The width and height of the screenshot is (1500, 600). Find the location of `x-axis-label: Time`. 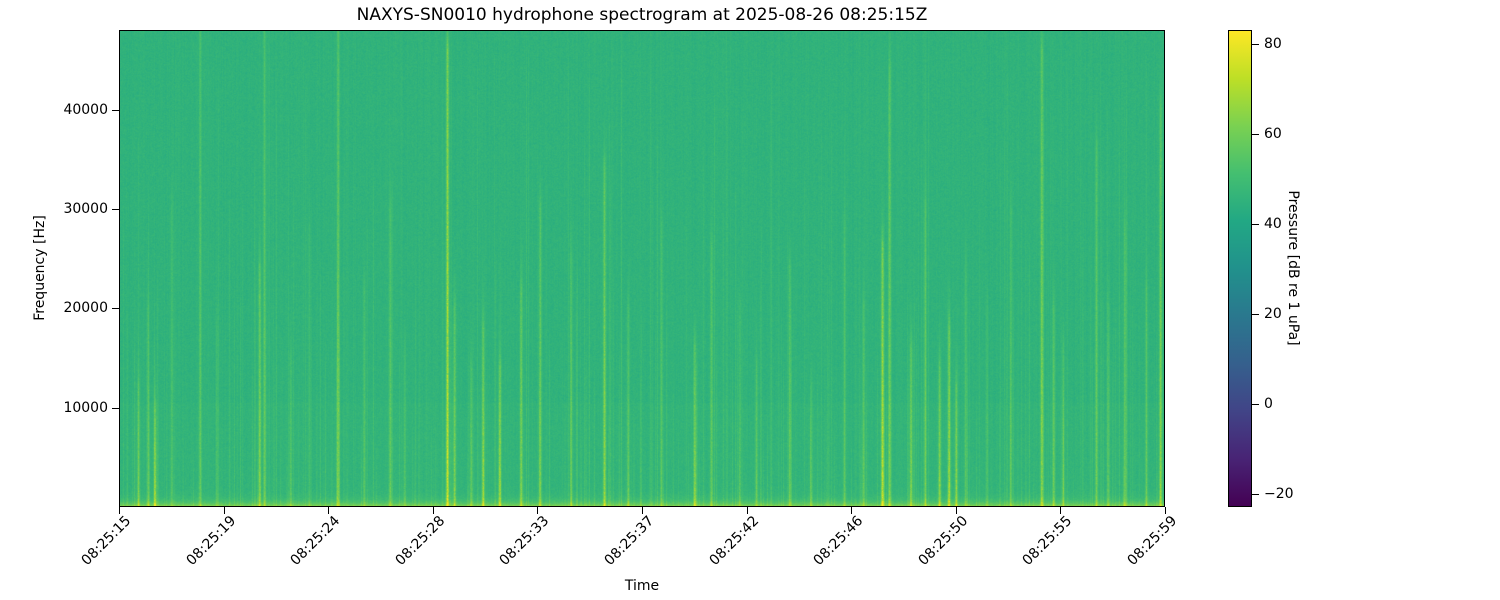

x-axis-label: Time is located at coordinates (642, 586).